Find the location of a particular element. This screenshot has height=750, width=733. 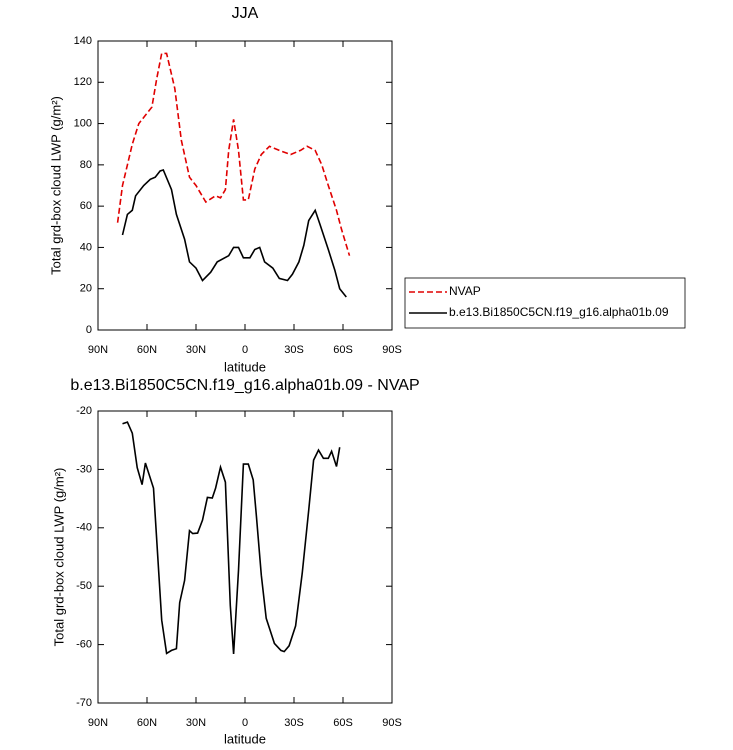

y-tick-label: -50 is located at coordinates (84, 586).